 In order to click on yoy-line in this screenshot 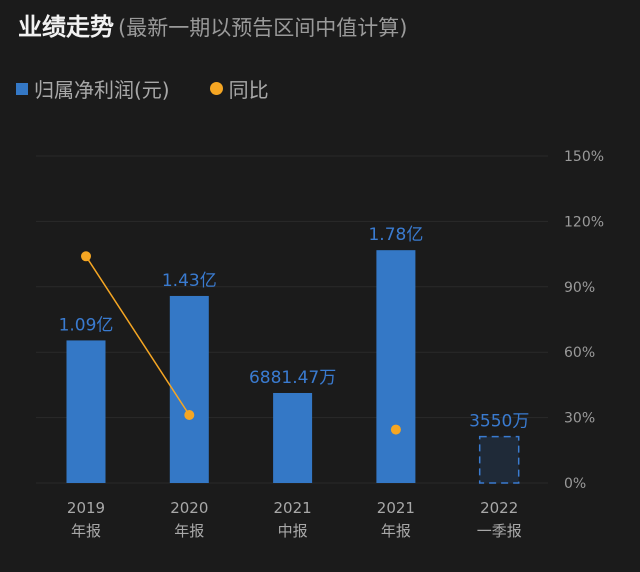, I will do `click(137, 335)`.